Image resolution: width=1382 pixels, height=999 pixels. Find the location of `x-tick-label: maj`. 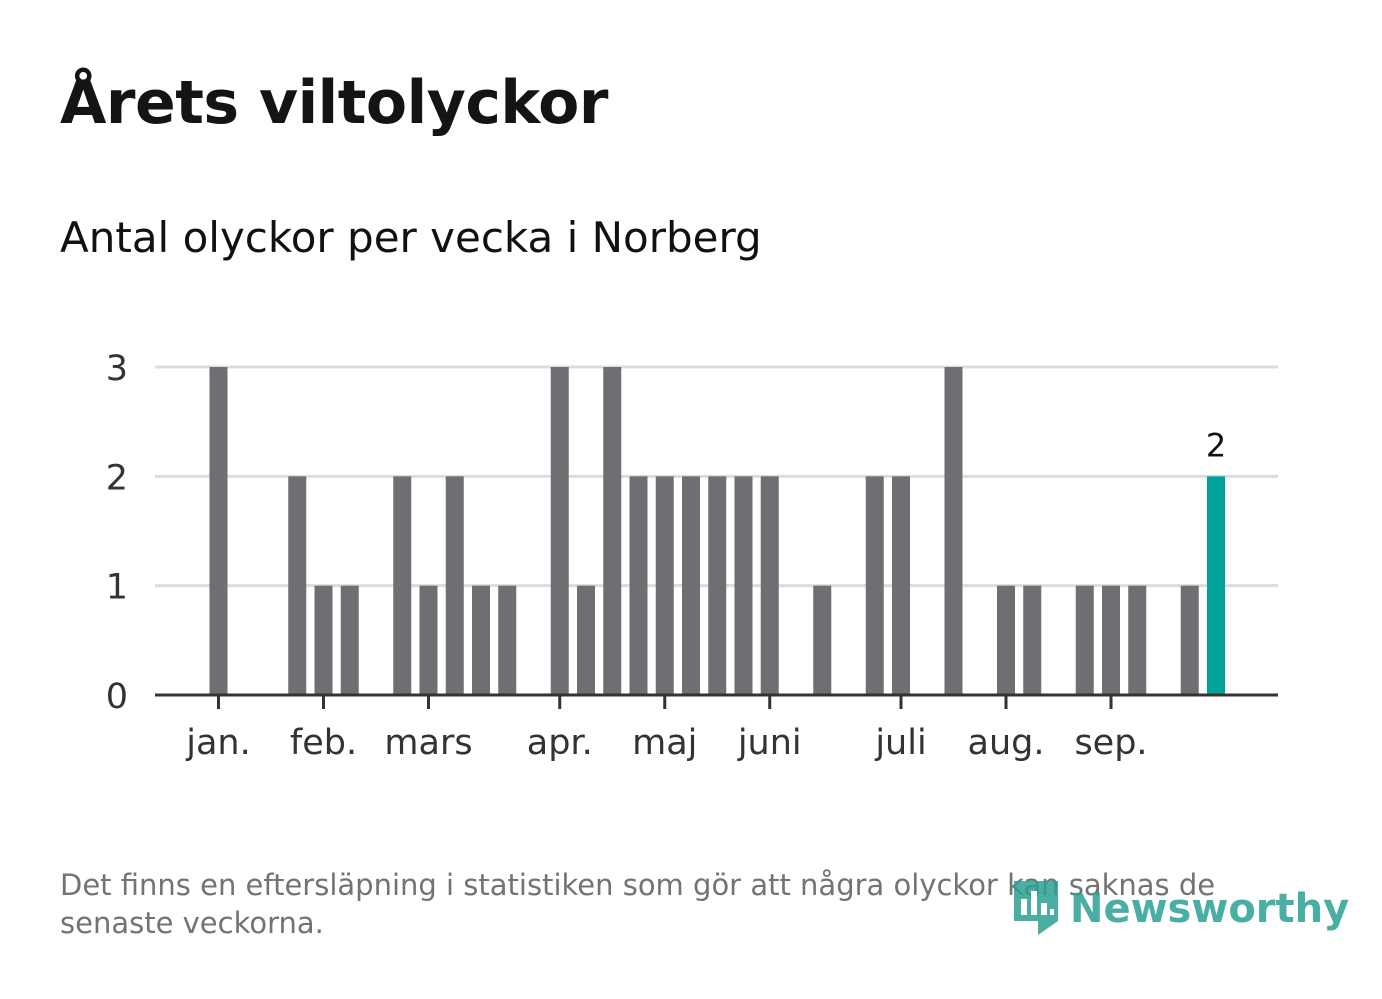

x-tick-label: maj is located at coordinates (664, 743).